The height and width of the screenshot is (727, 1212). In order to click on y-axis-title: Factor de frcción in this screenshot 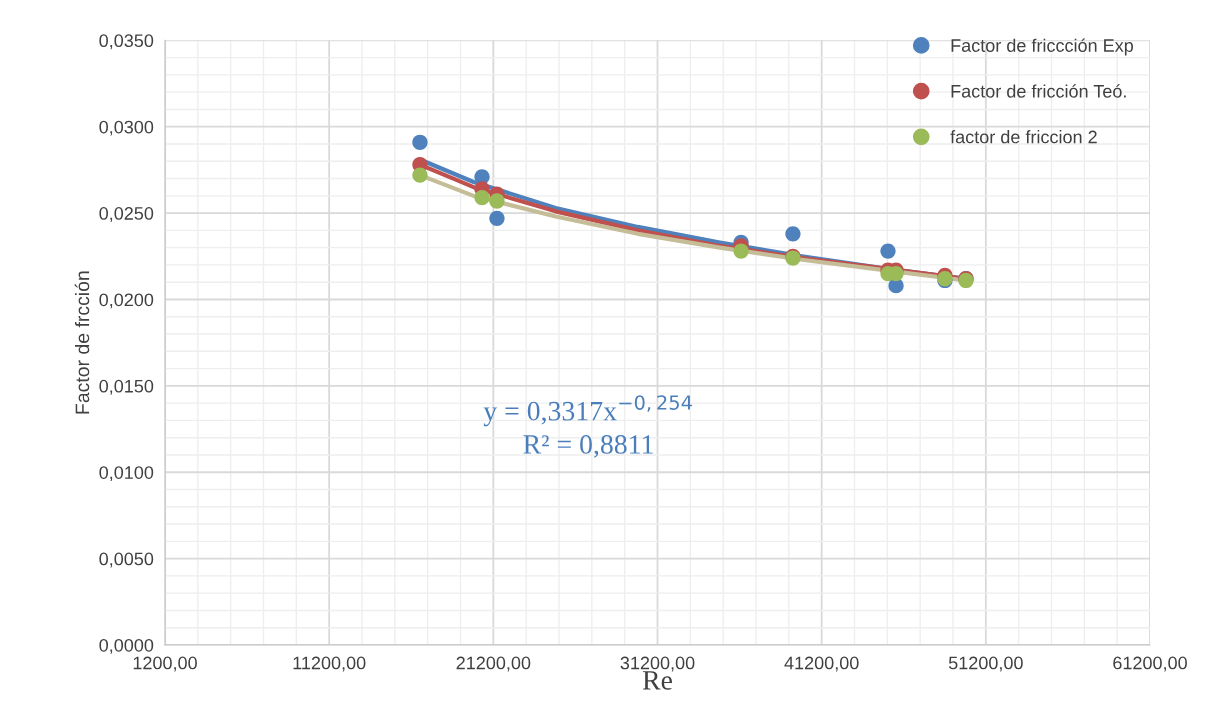, I will do `click(82, 342)`.